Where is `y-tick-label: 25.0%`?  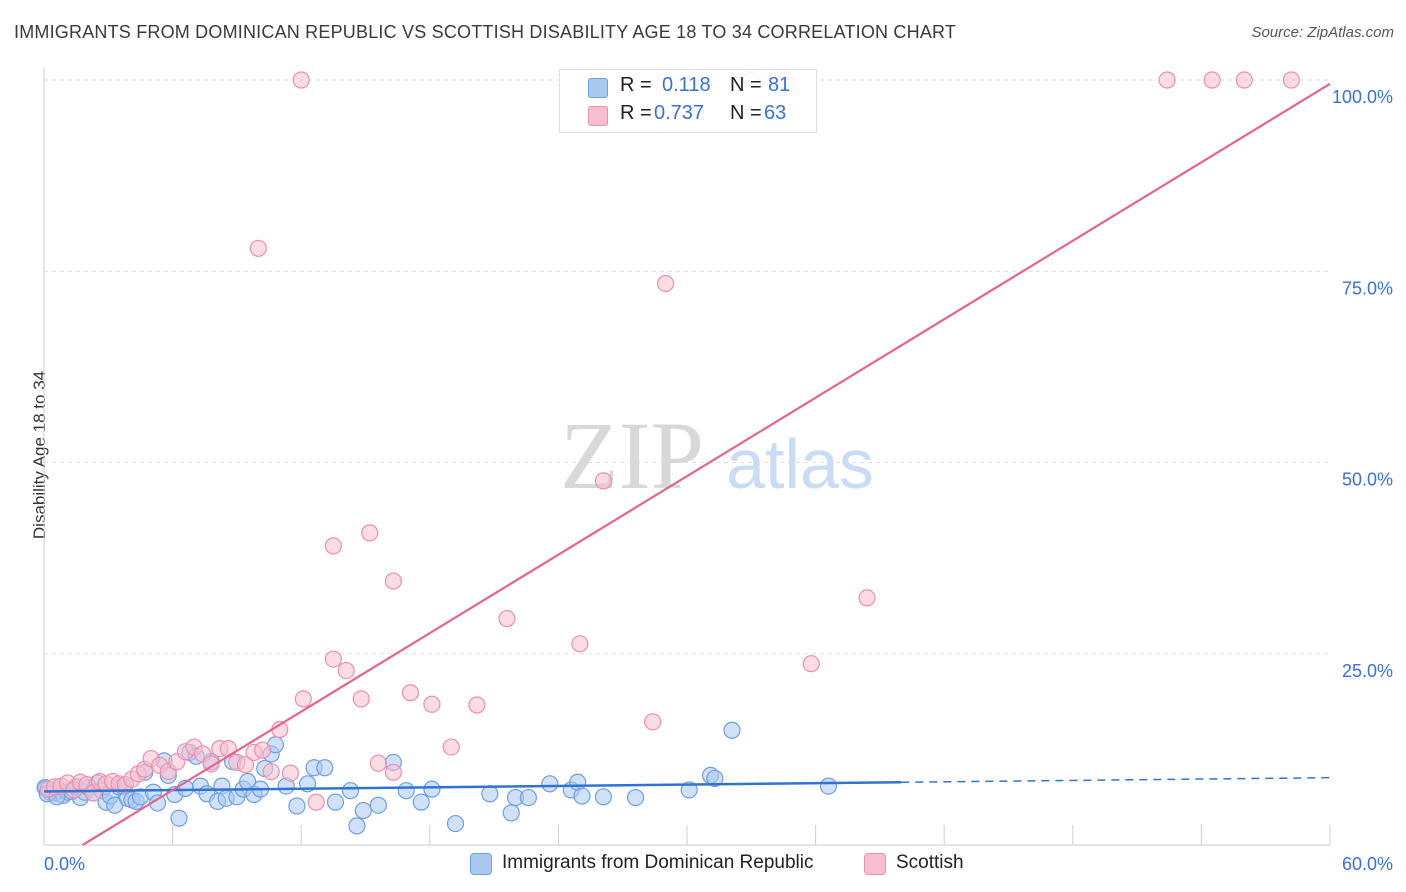 y-tick-label: 25.0% is located at coordinates (1367, 671).